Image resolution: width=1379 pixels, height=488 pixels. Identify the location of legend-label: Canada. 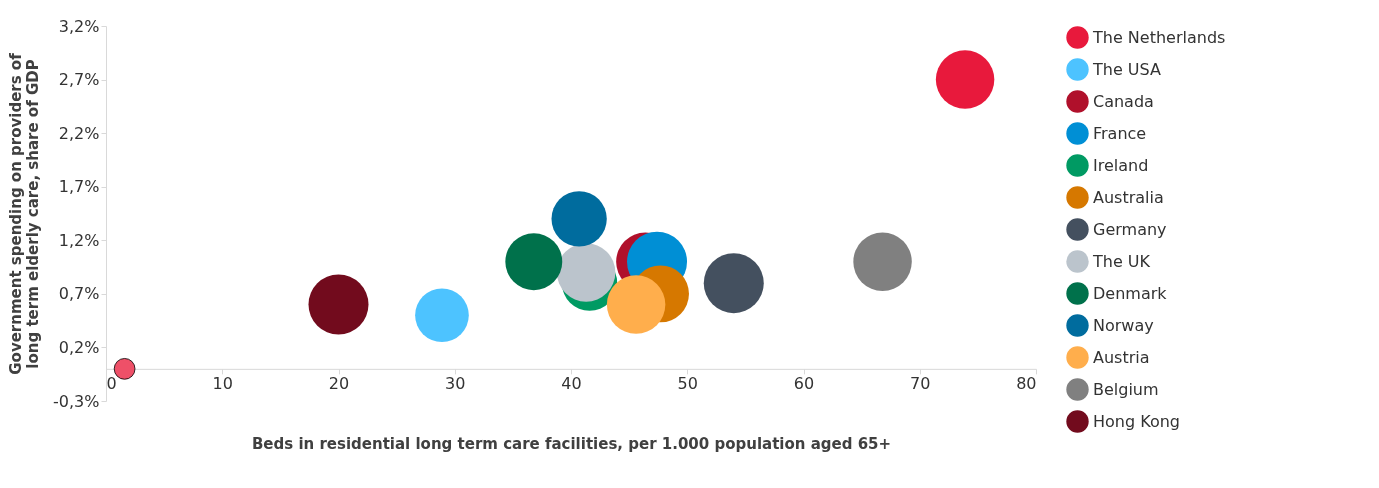
(1123, 101).